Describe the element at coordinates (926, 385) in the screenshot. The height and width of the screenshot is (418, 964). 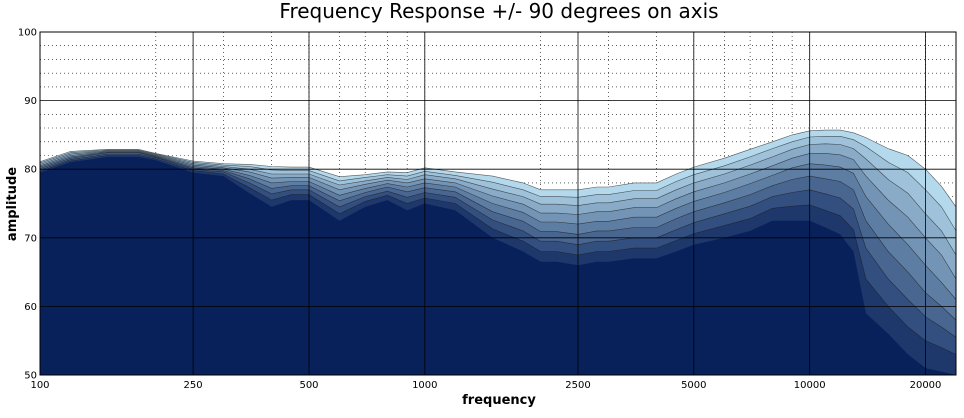
I see `x-tick-label: 20000` at that location.